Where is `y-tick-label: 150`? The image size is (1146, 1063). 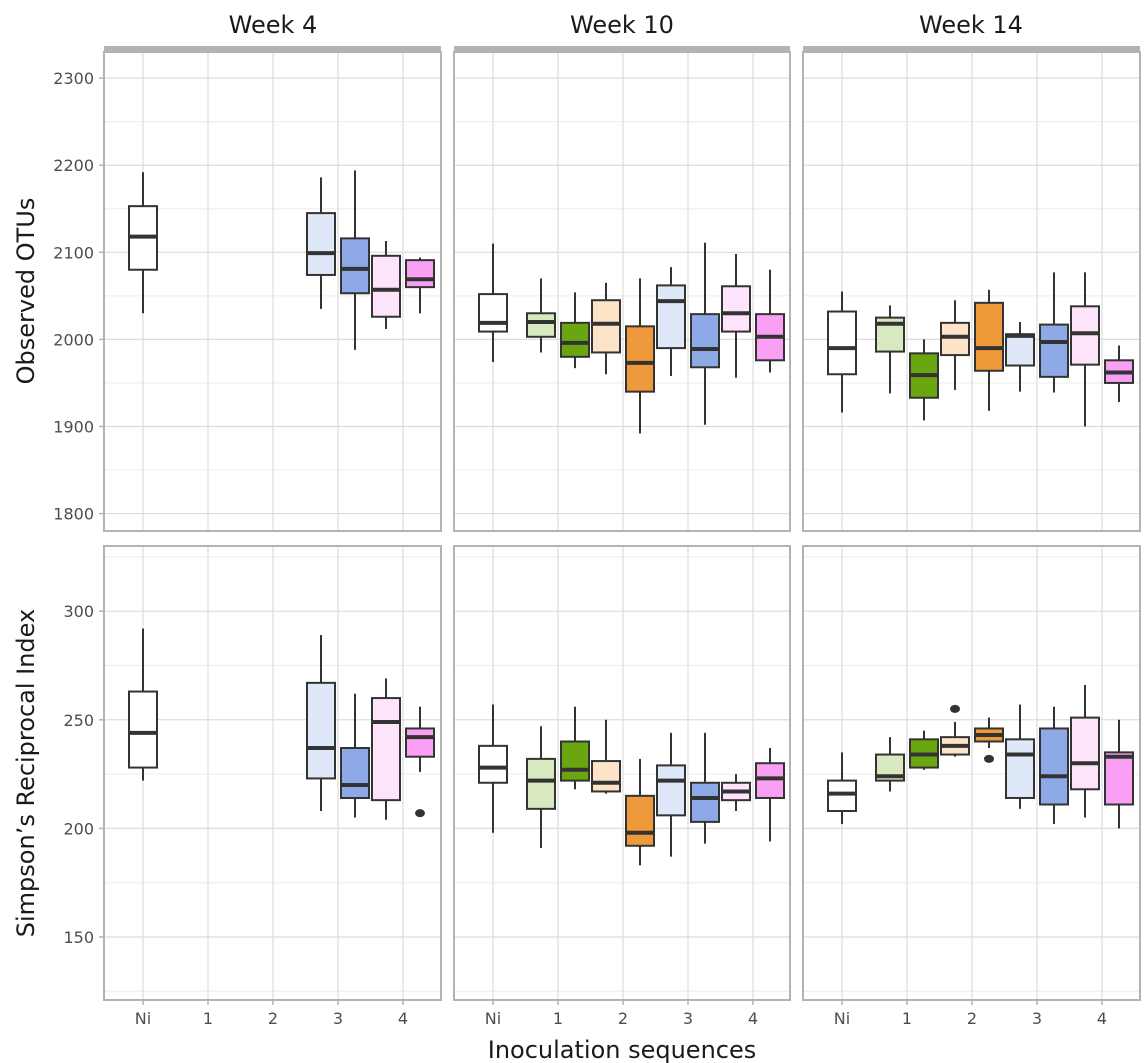
y-tick-label: 150 is located at coordinates (78, 937).